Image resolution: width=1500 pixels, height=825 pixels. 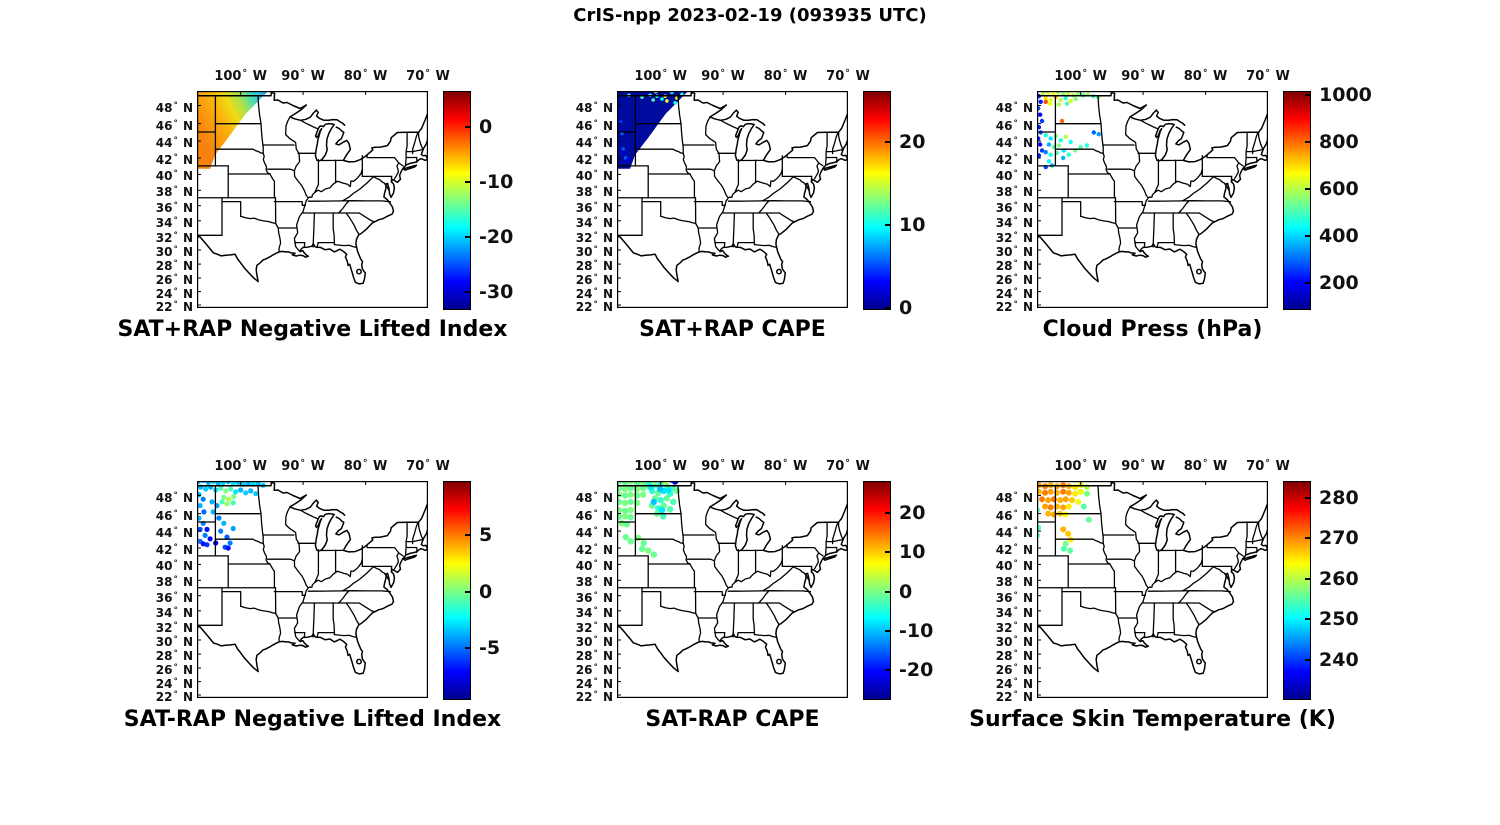 I want to click on colorbar-tick-label: 1000, so click(x=1345, y=95).